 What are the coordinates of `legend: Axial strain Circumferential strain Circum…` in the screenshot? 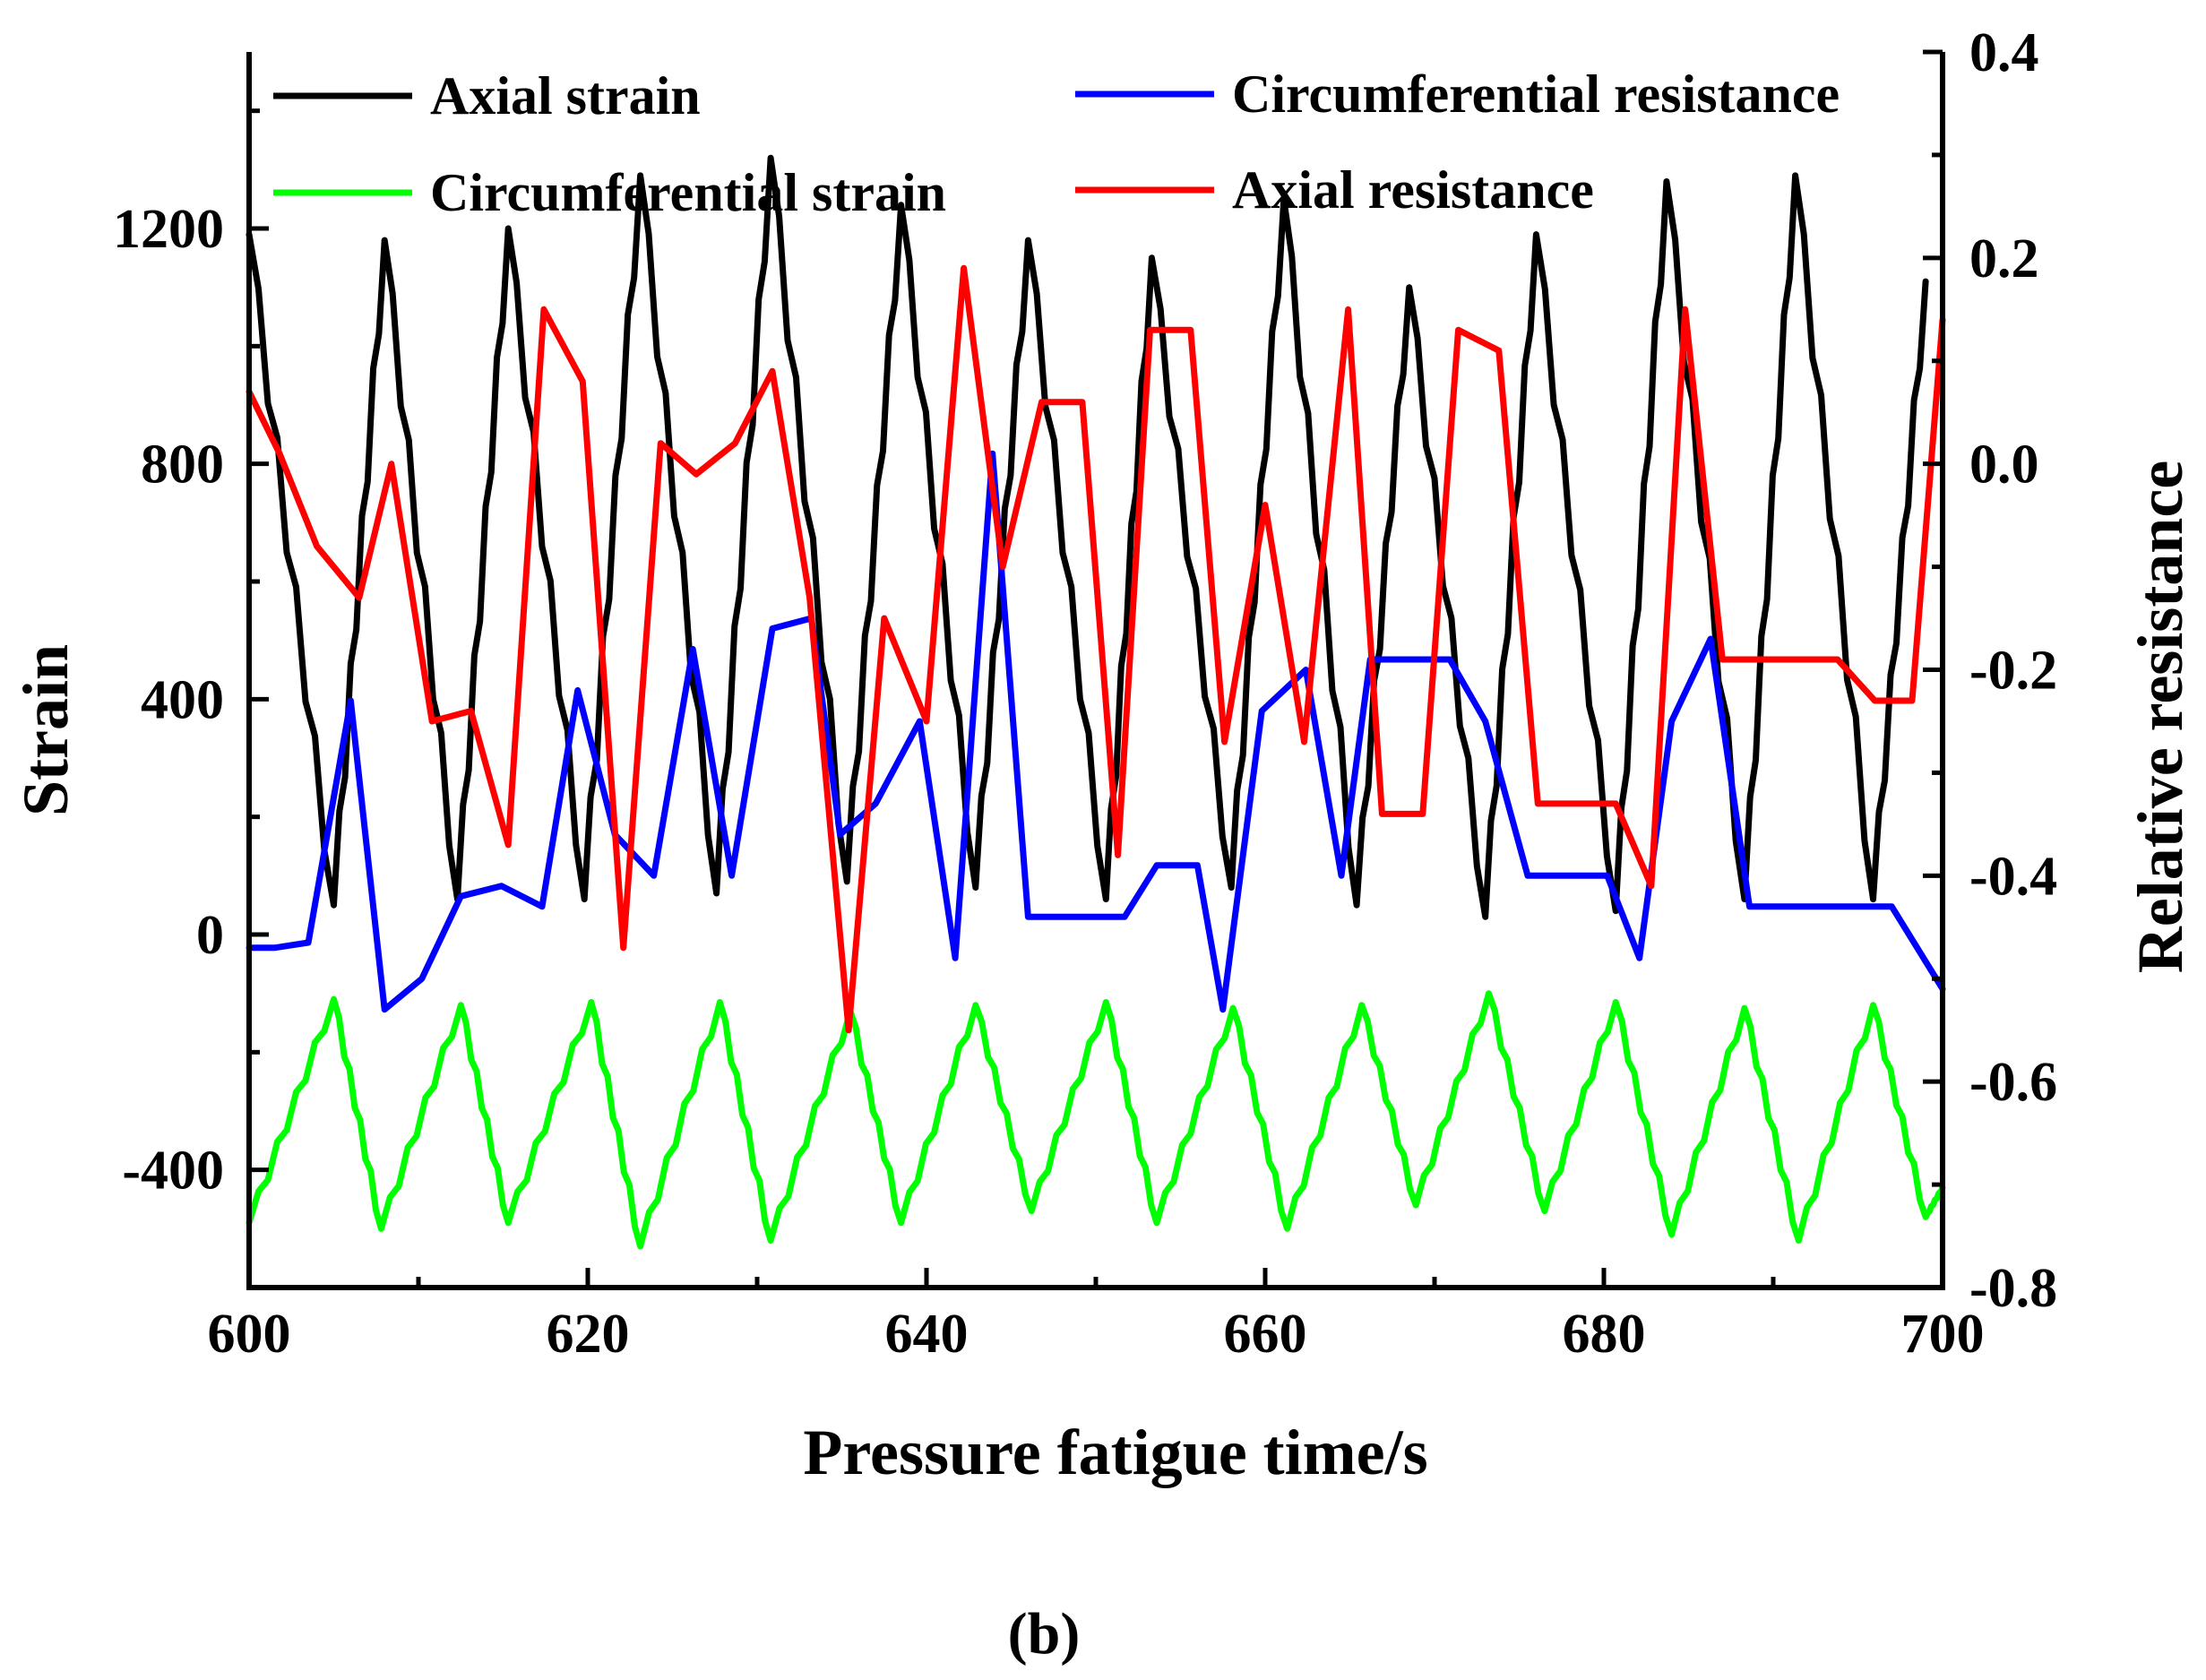 It's located at (1056, 143).